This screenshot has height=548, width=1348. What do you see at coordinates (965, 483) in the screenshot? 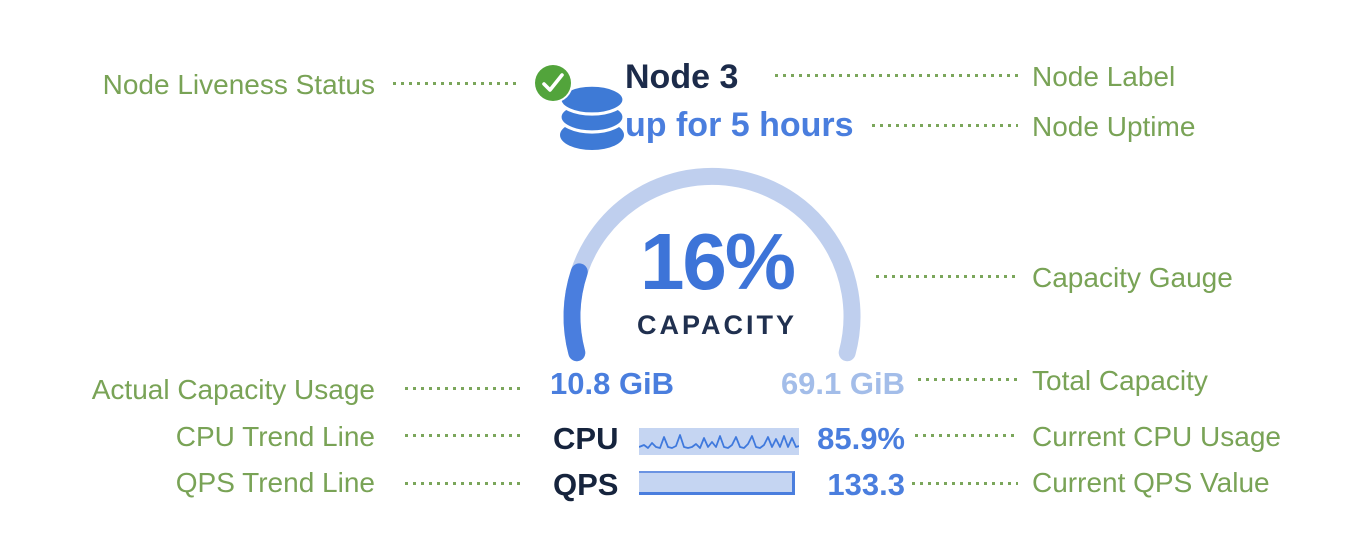
I see `leader-line-current-qps` at bounding box center [965, 483].